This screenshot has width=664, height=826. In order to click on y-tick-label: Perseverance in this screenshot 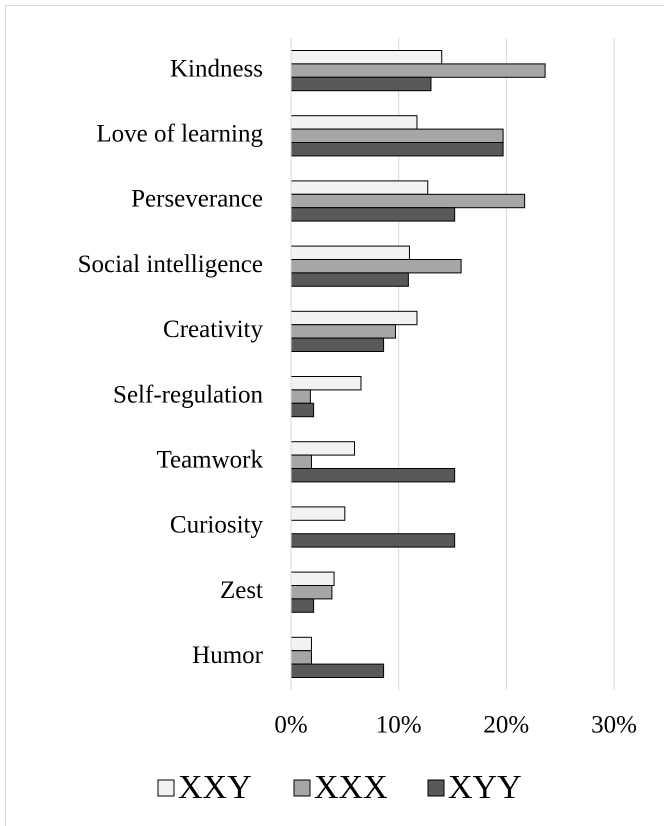, I will do `click(197, 199)`.